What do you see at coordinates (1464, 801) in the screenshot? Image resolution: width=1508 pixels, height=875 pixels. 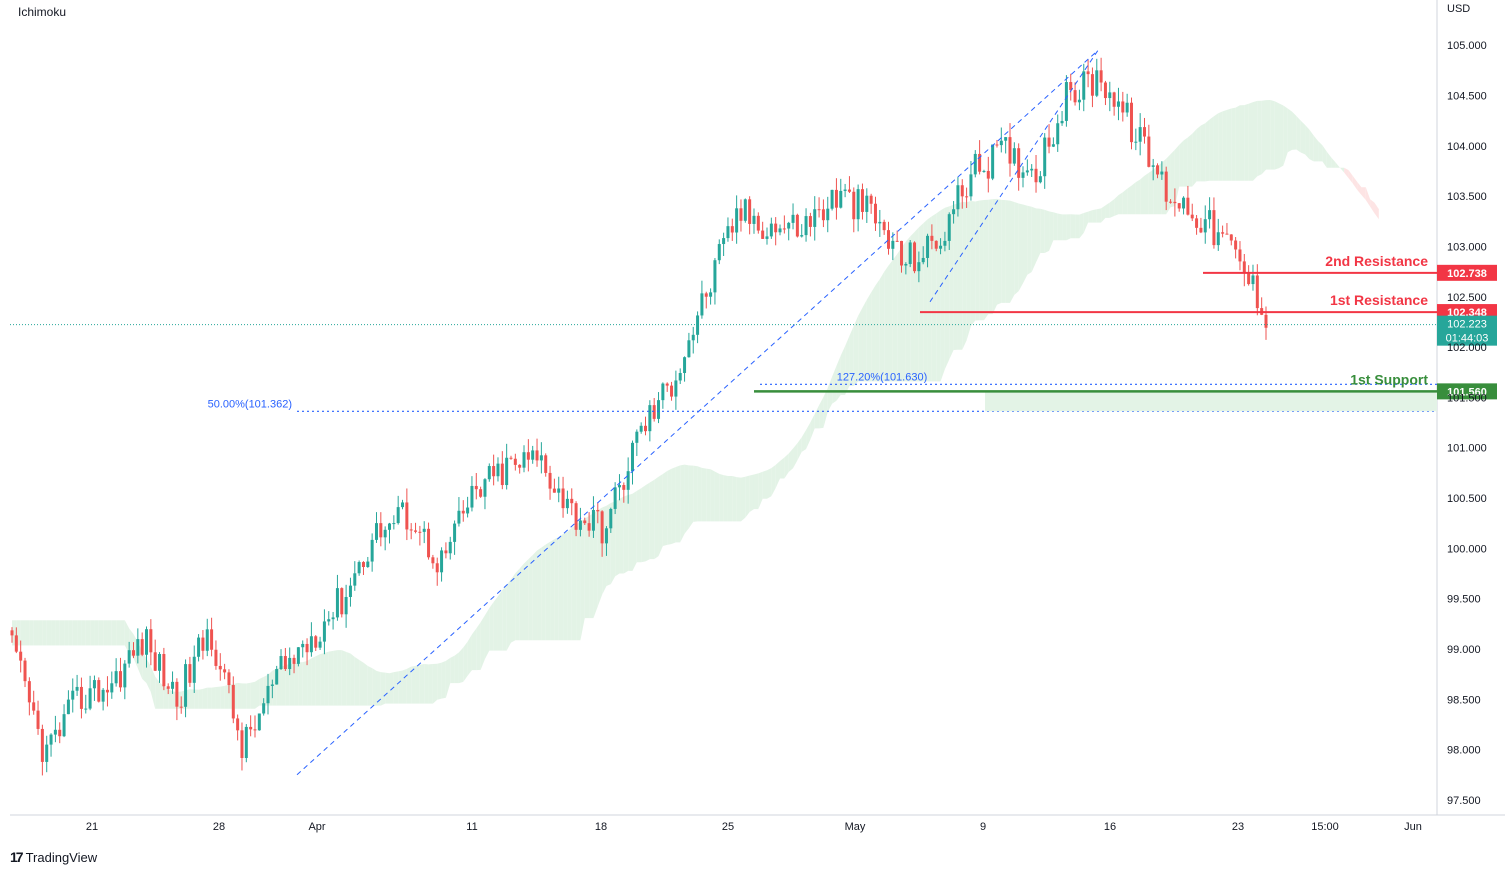 I see `price-tick-label: 97.500` at bounding box center [1464, 801].